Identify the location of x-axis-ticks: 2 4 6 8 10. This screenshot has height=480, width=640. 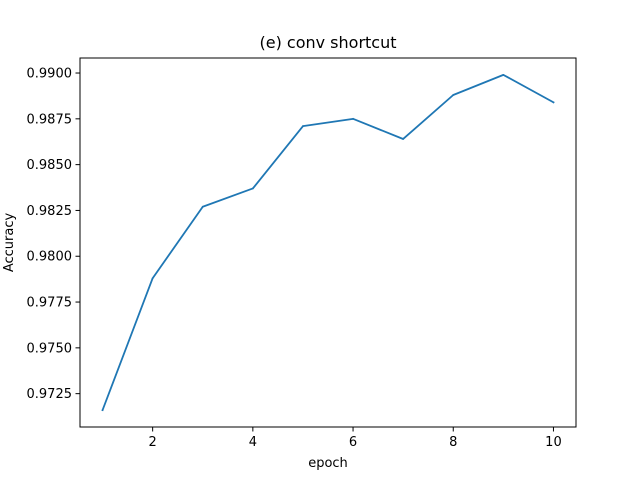
(355, 438).